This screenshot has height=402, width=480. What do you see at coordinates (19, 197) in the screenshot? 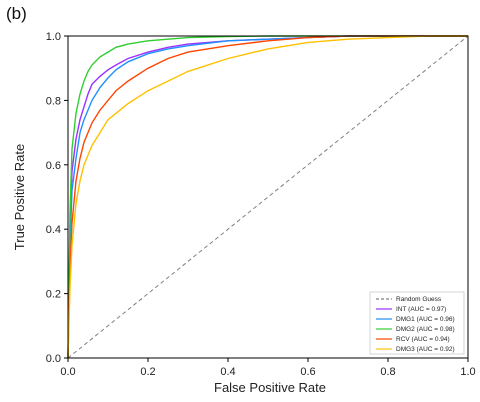
I see `y-axis-title: True Positive Rate` at bounding box center [19, 197].